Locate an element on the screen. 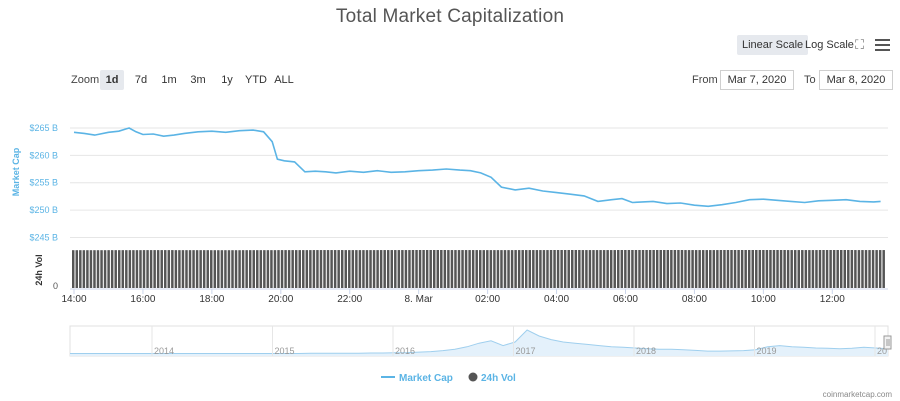 This screenshot has height=401, width=900. zoom-1m-button: 1m is located at coordinates (169, 80).